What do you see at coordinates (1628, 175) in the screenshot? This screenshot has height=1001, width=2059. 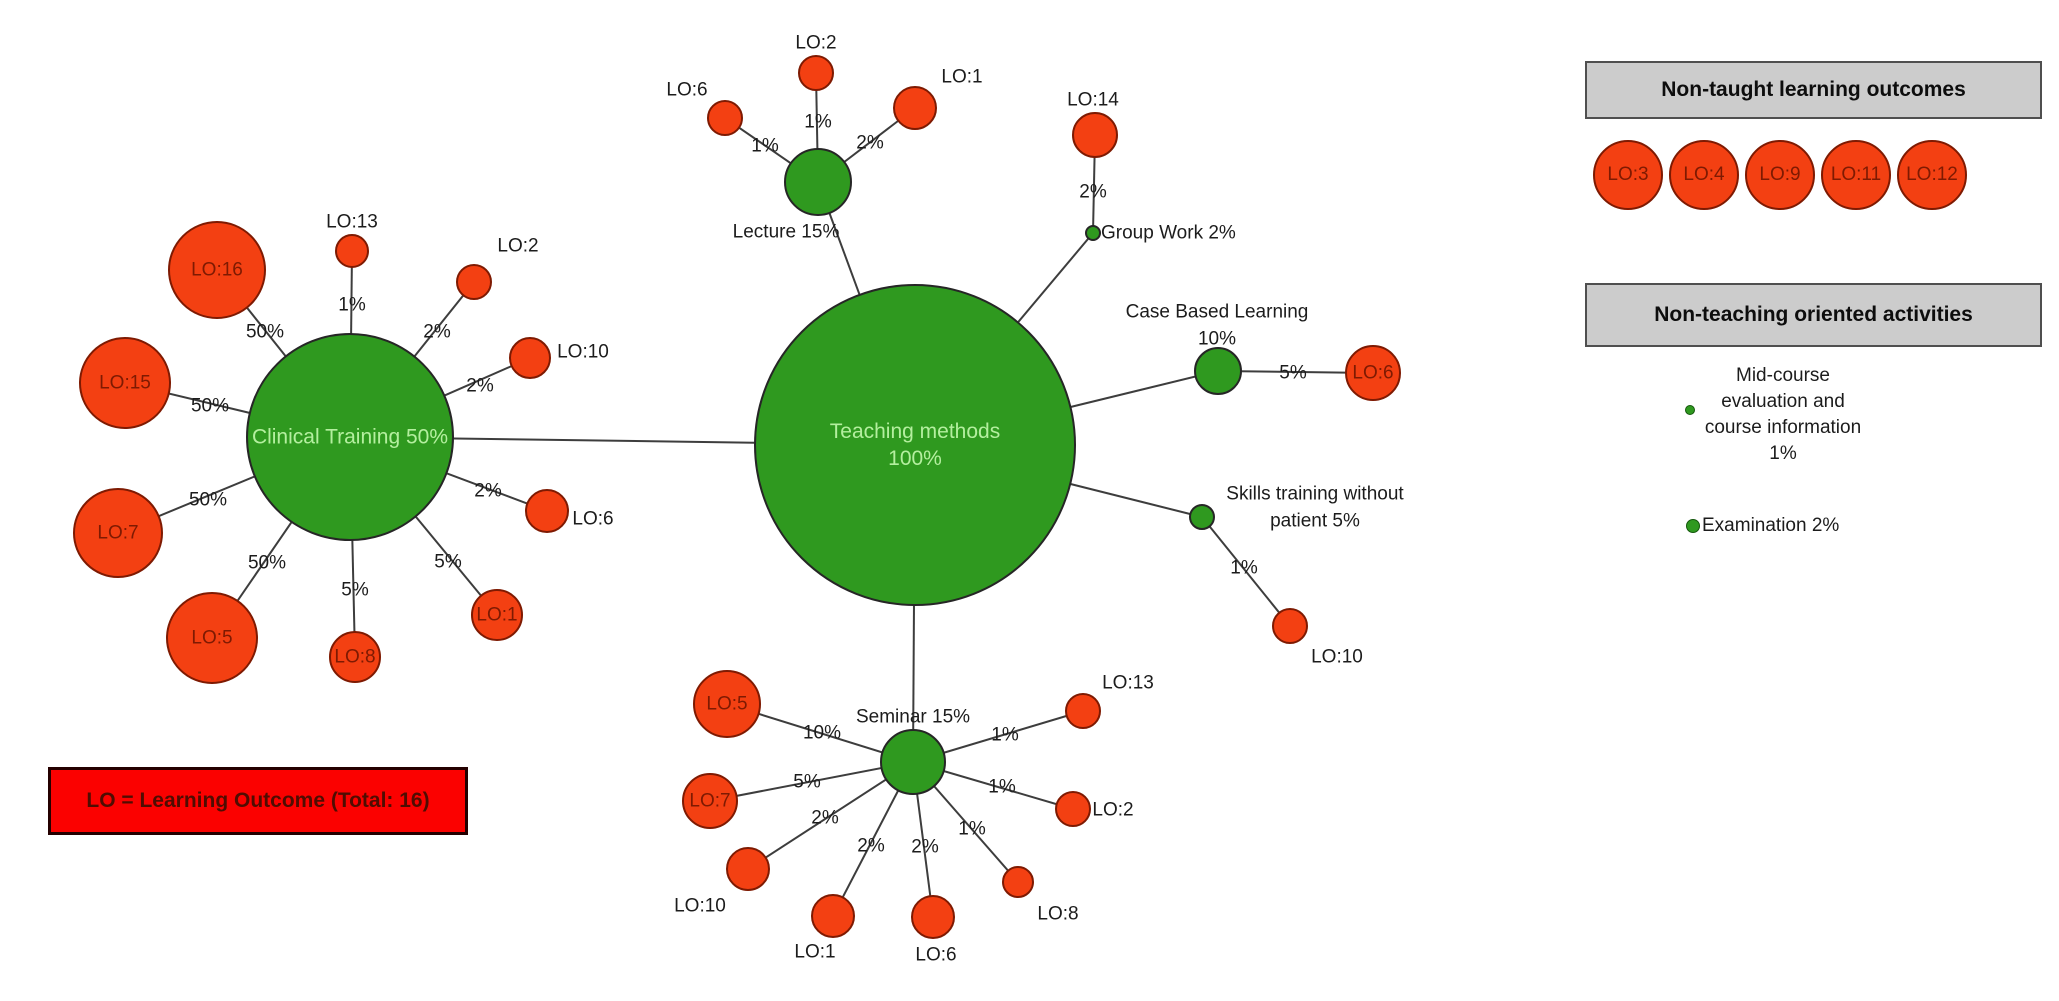 I see `non-taught-outcome-lo3: LO:3` at bounding box center [1628, 175].